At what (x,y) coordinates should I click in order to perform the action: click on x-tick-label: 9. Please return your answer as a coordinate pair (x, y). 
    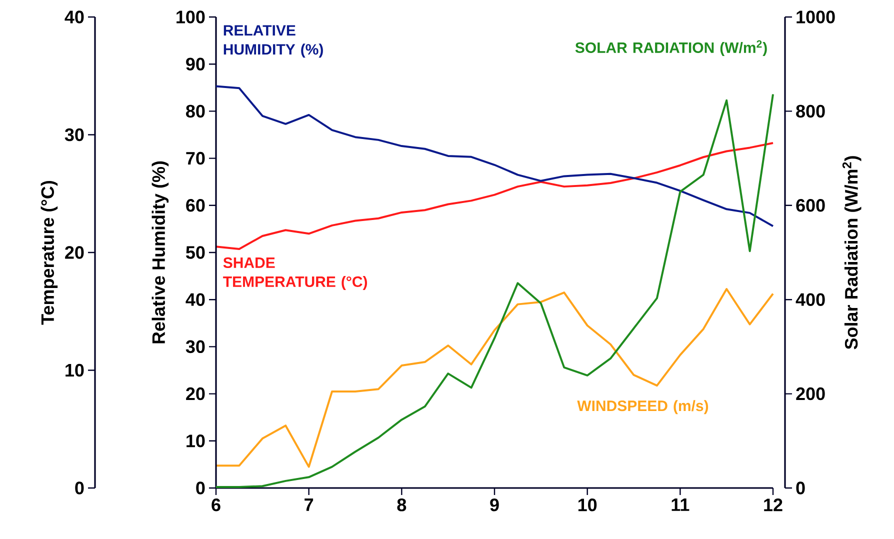
    Looking at the image, I should click on (494, 505).